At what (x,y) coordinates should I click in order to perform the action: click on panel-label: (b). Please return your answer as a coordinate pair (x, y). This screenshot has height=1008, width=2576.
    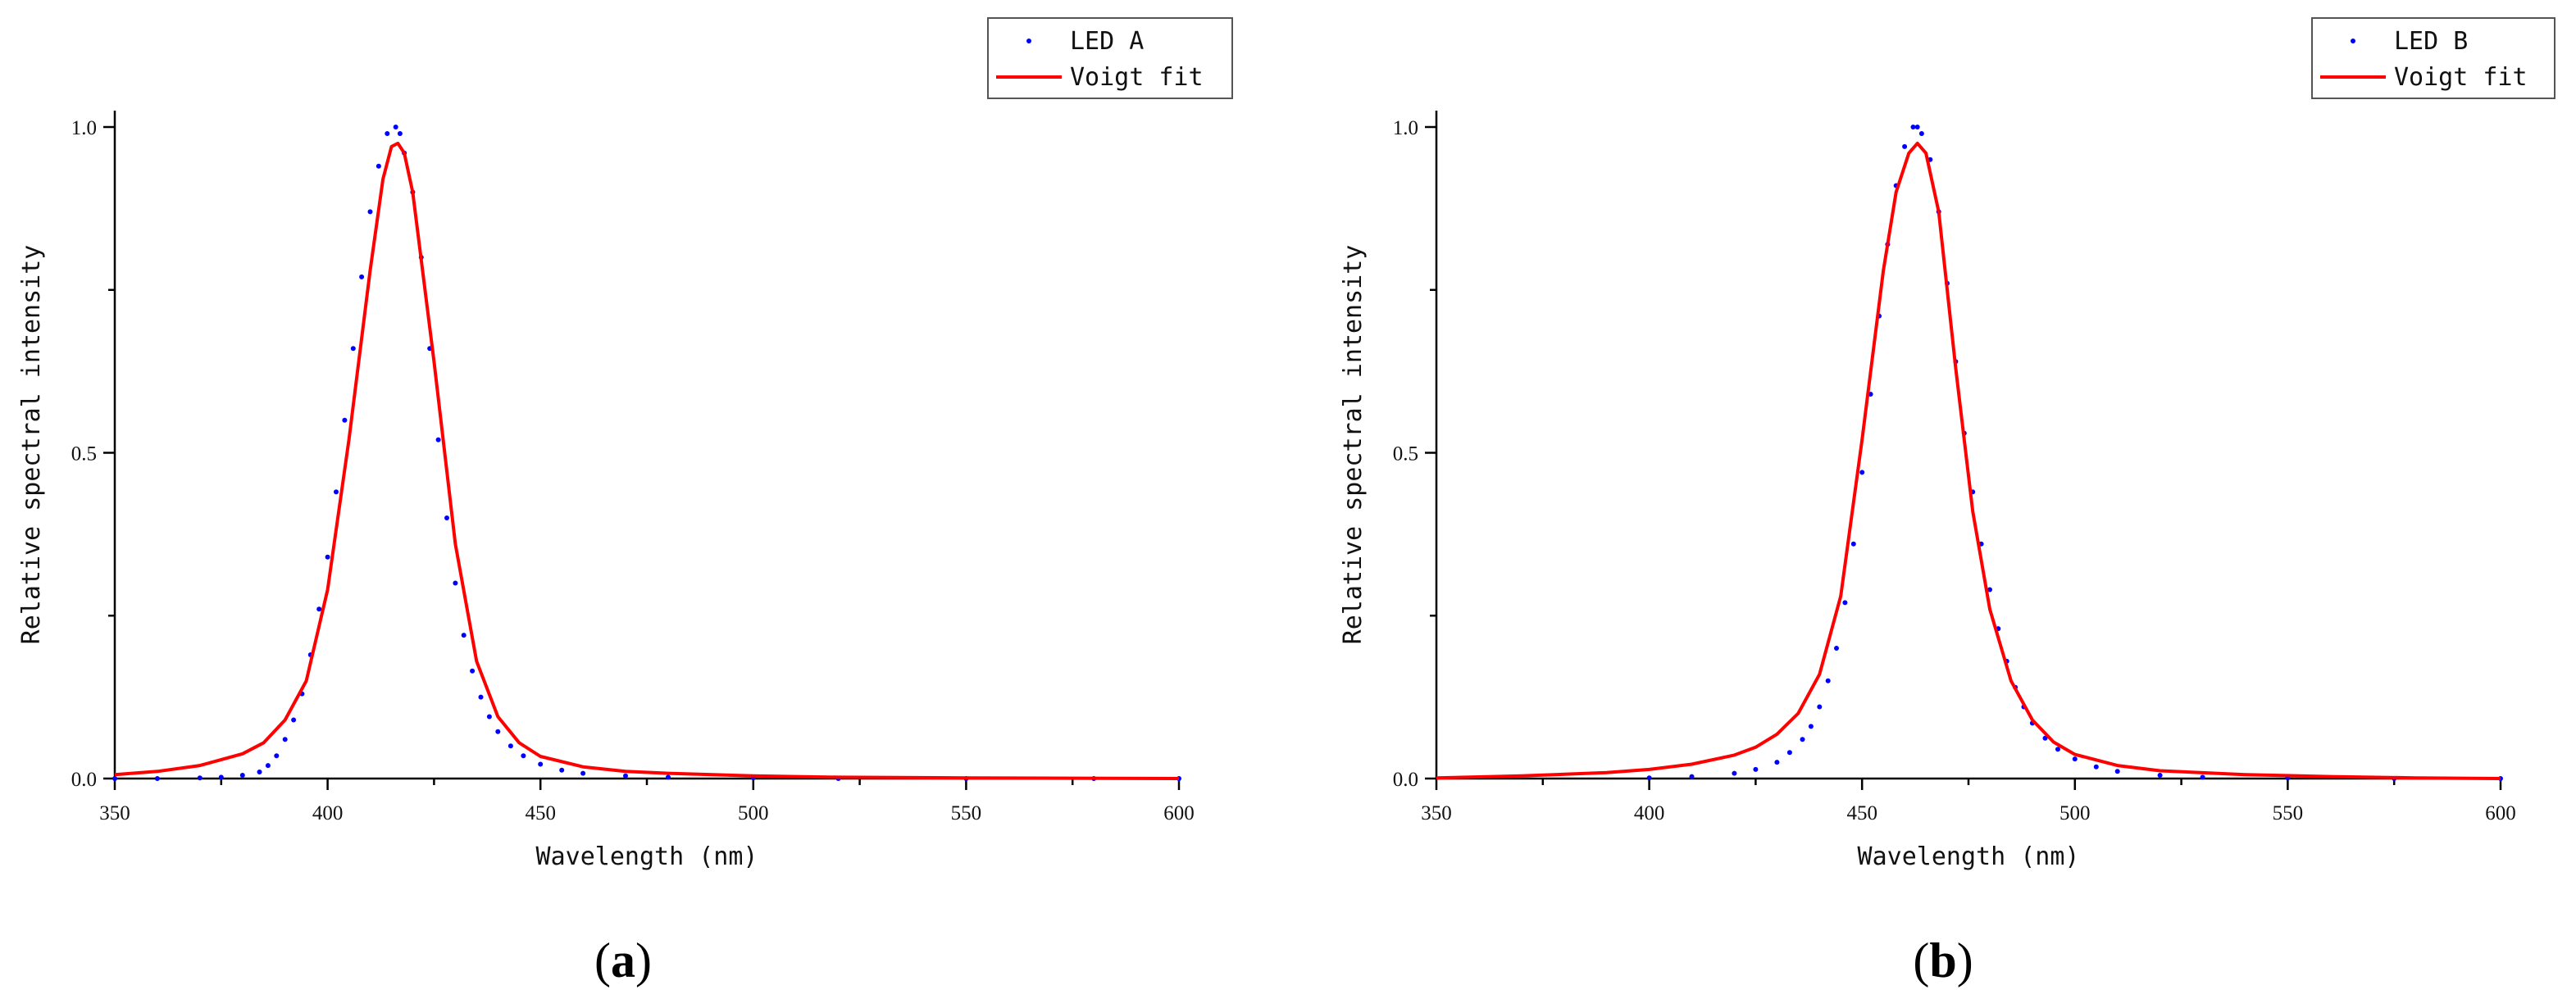
    Looking at the image, I should click on (1943, 960).